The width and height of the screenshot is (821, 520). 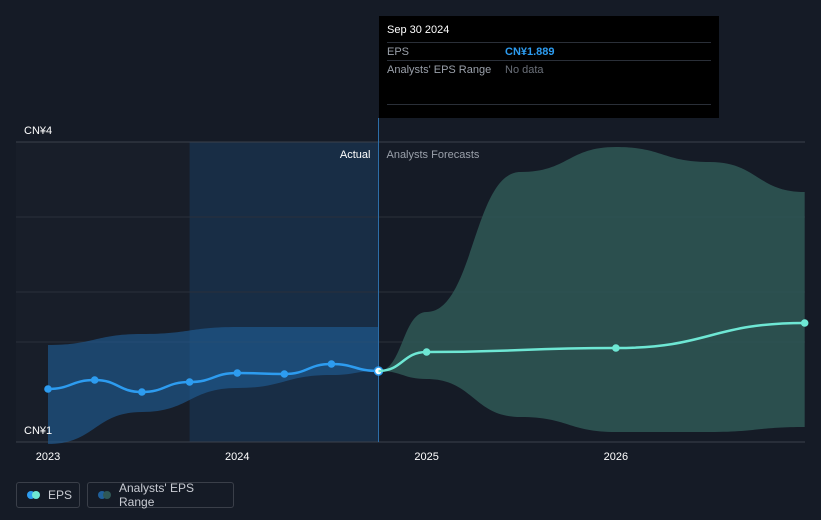 What do you see at coordinates (439, 69) in the screenshot?
I see `tooltip-range-label: Analysts' EPS Range` at bounding box center [439, 69].